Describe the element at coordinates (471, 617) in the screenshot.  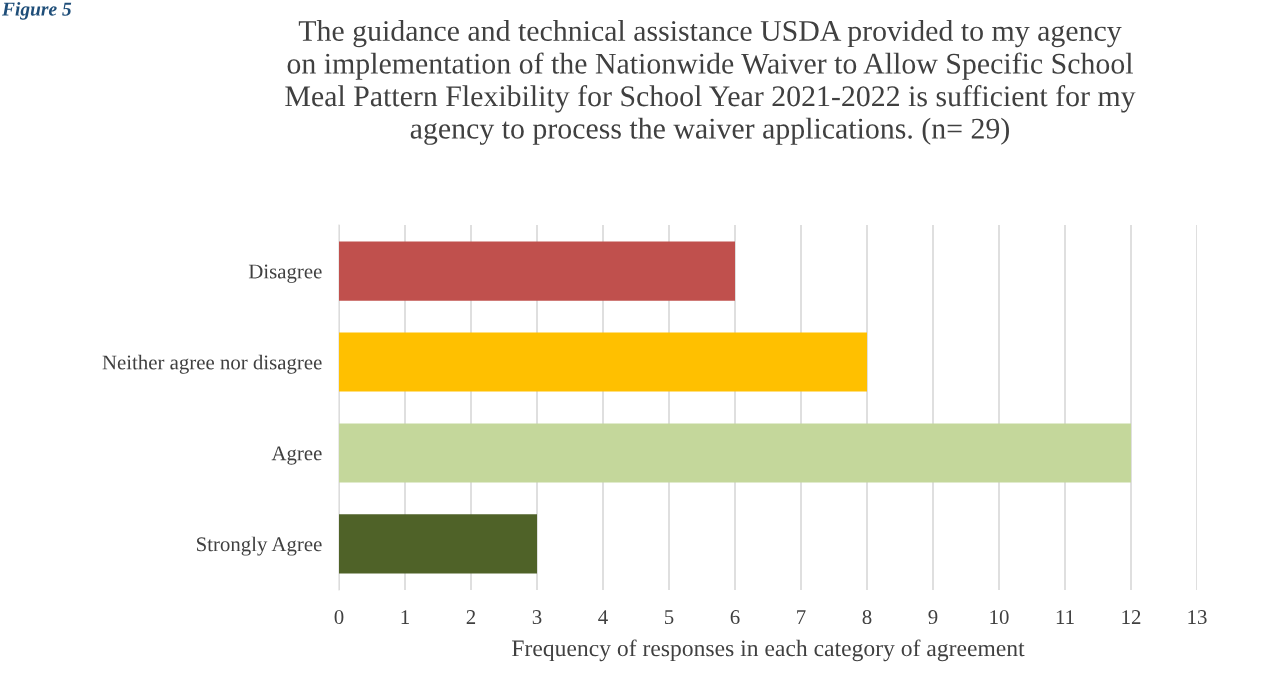
I see `x-tick-label: 2` at that location.